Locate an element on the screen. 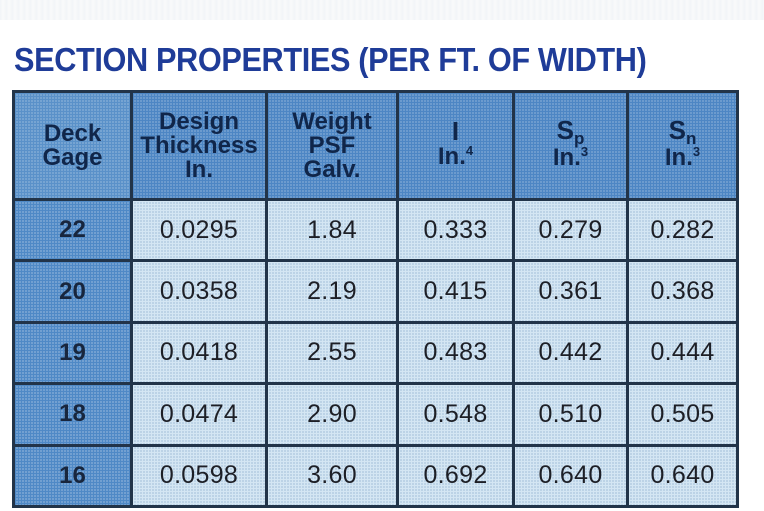 The width and height of the screenshot is (764, 511). header-deck-gage-line2: Gage is located at coordinates (72, 157).